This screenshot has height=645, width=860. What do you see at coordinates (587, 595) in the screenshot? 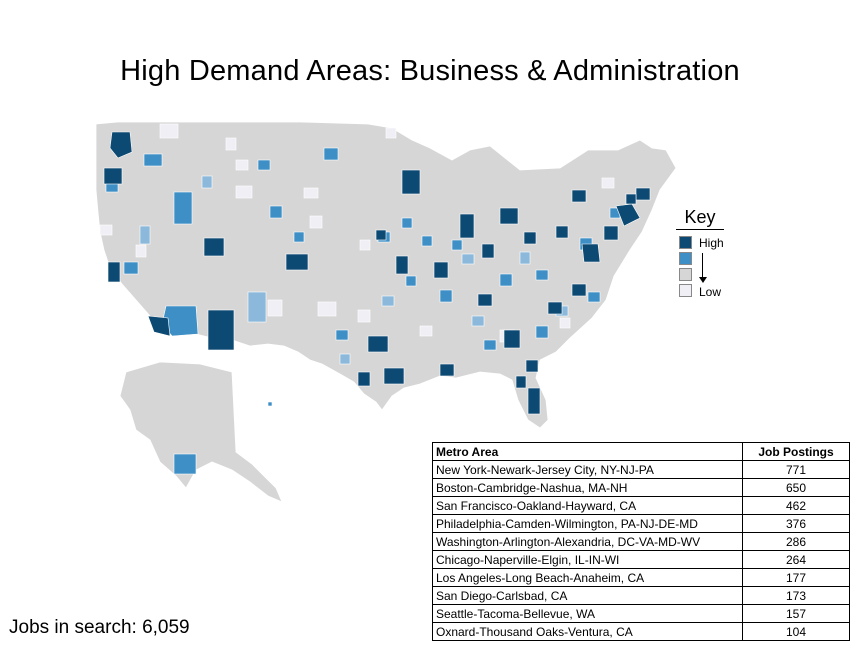
I see `metro-area-cell: San Diego-Carlsbad, CA` at bounding box center [587, 595].